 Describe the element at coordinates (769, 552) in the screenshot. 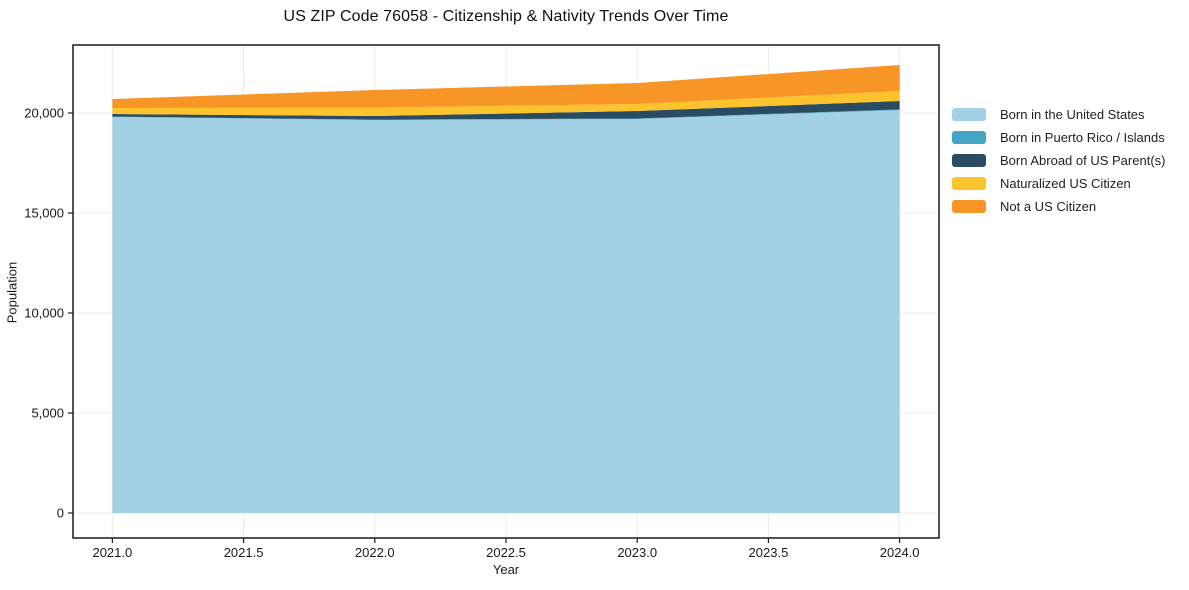

I see `x-tick-label: 2023.5` at that location.